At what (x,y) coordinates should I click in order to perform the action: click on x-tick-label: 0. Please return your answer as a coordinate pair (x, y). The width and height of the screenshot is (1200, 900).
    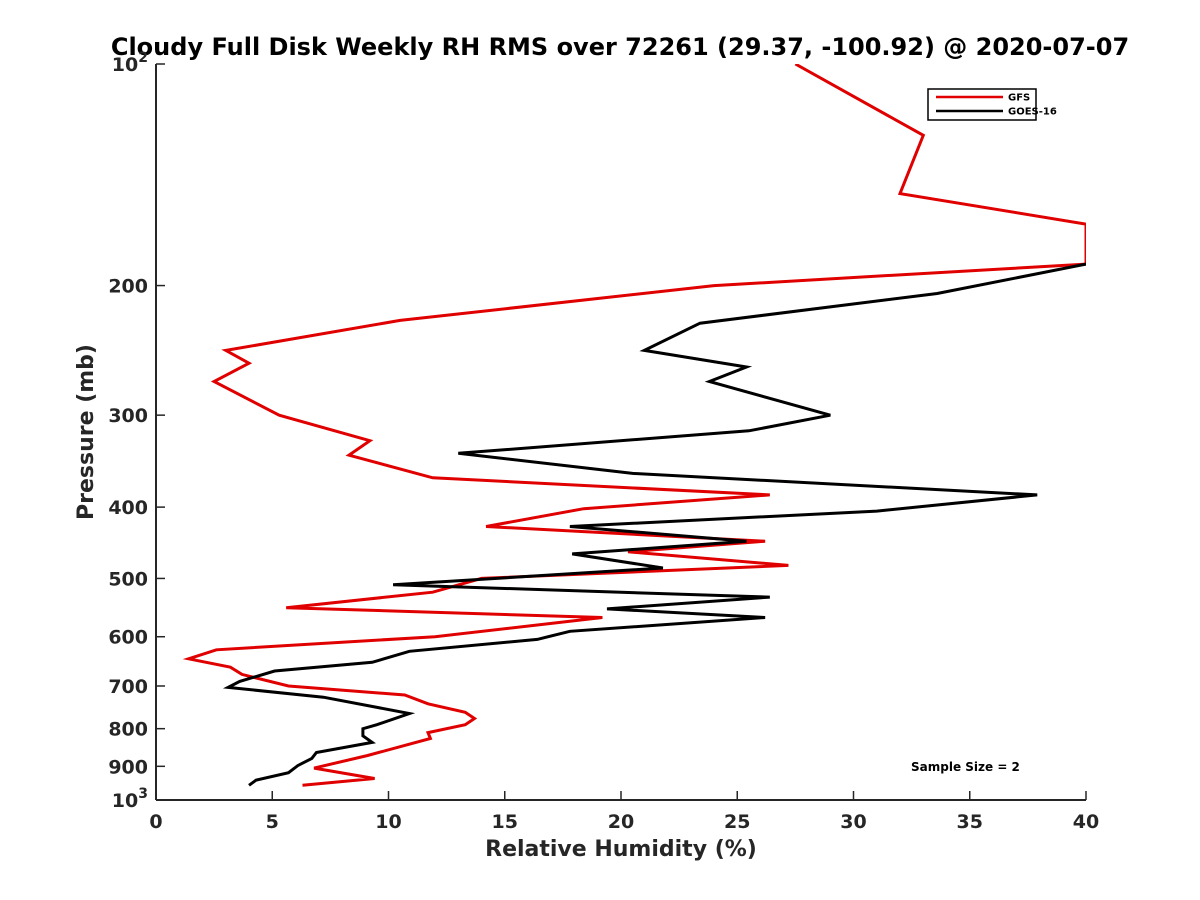
    Looking at the image, I should click on (155, 822).